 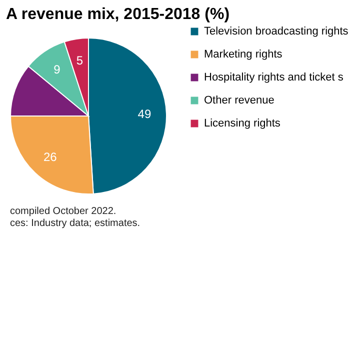 I want to click on legend-label: Licensing rights, so click(x=242, y=124).